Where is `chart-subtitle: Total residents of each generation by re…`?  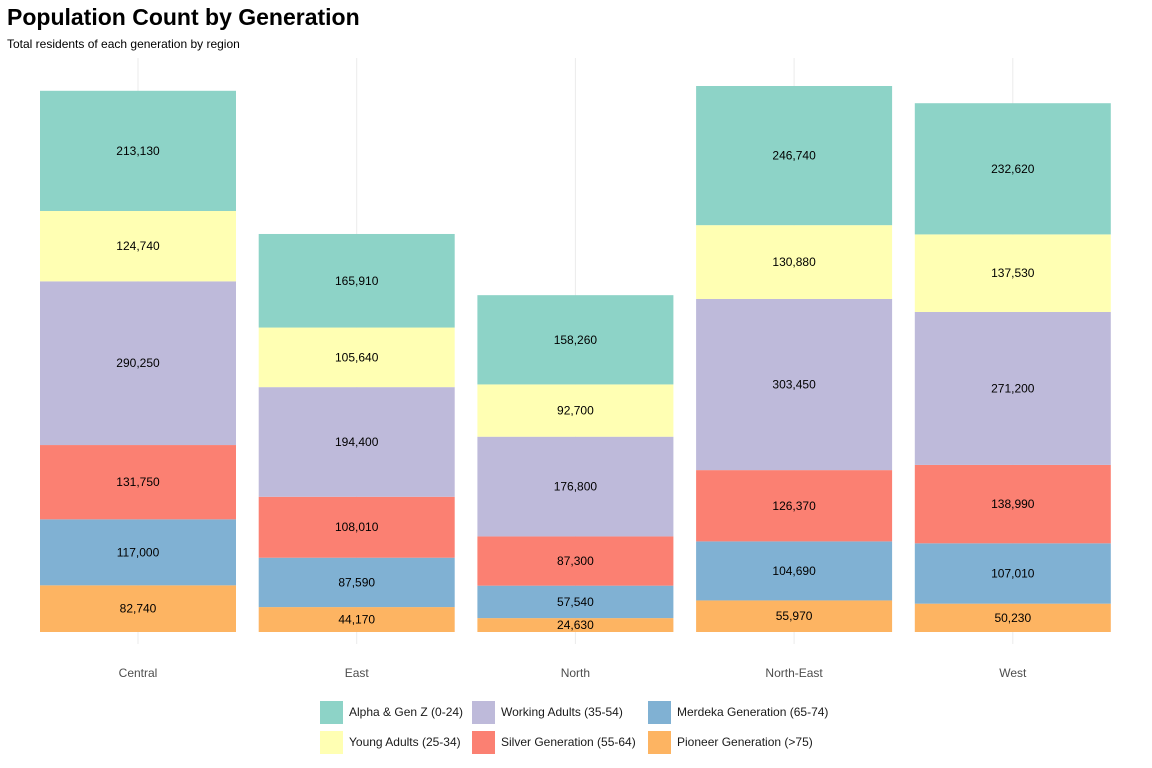
chart-subtitle: Total residents of each generation by re… is located at coordinates (123, 44).